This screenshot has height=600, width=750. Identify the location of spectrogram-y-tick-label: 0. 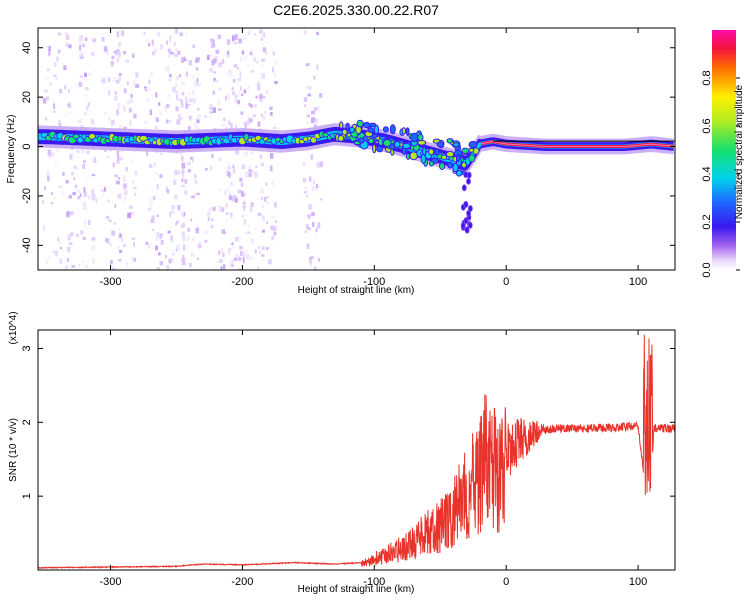
(27, 146).